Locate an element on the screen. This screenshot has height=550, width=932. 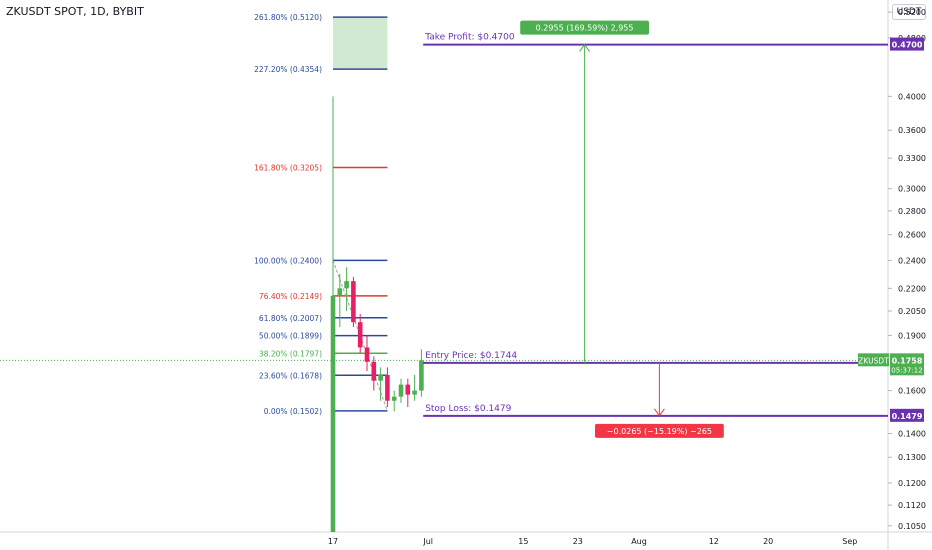
y-tick-label: 0.3000 is located at coordinates (912, 189).